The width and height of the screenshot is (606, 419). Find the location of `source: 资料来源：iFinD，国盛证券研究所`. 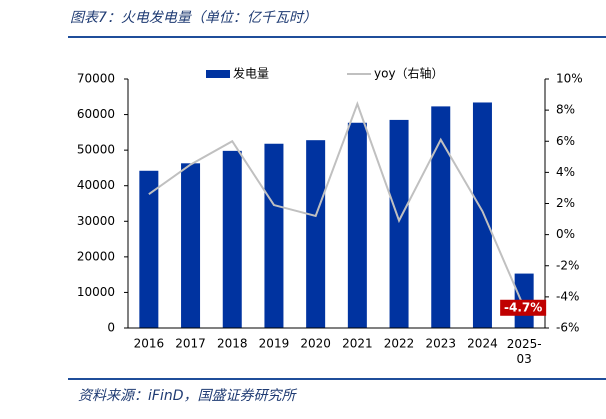

source: 资料来源：iFinD，国盛证券研究所 is located at coordinates (187, 396).